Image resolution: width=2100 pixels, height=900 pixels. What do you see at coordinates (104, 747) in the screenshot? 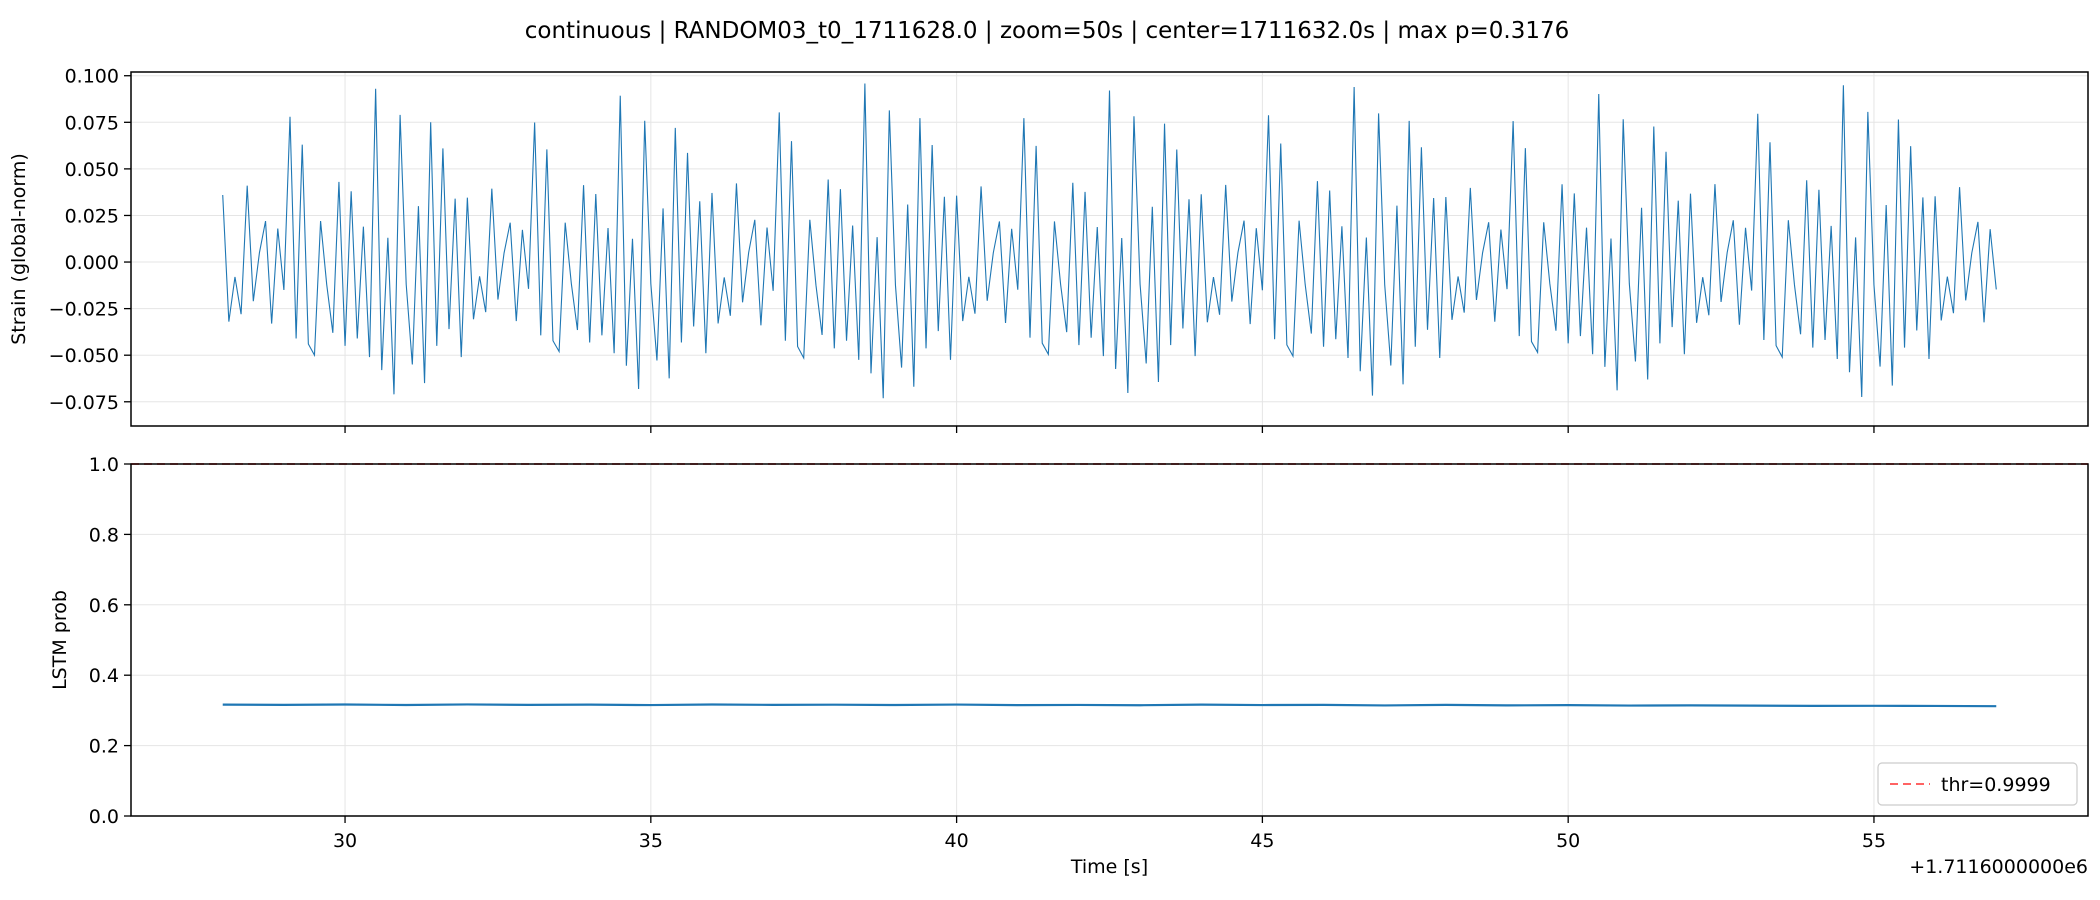
I see `y-tick-label: 0.2` at bounding box center [104, 747].